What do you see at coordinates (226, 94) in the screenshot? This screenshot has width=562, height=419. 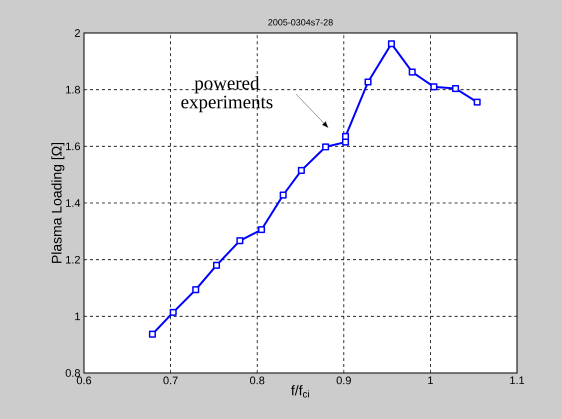 I see `annotation: powered experiments` at bounding box center [226, 94].